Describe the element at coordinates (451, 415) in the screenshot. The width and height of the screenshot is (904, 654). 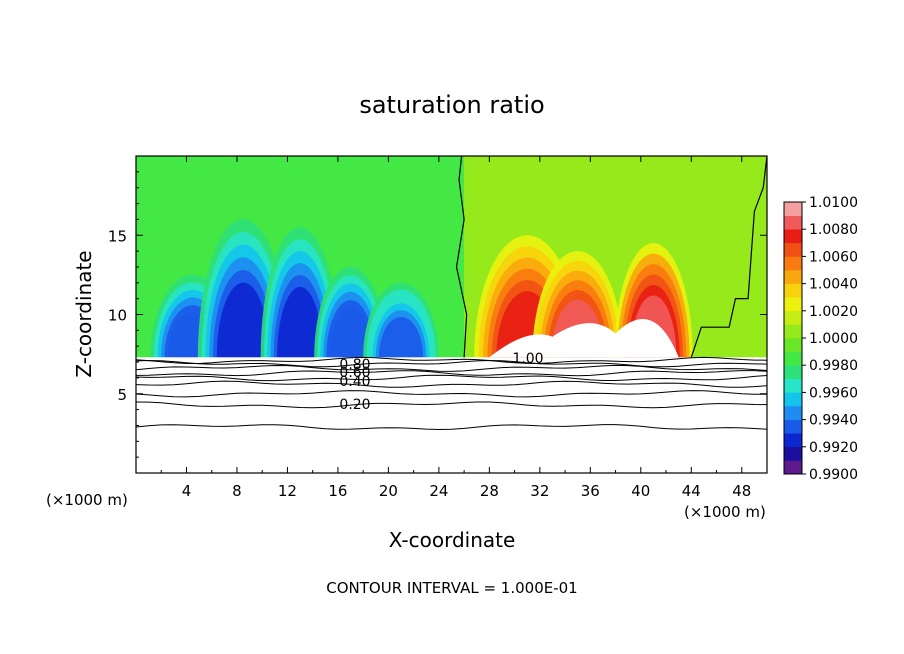
I see `lower-region` at that location.